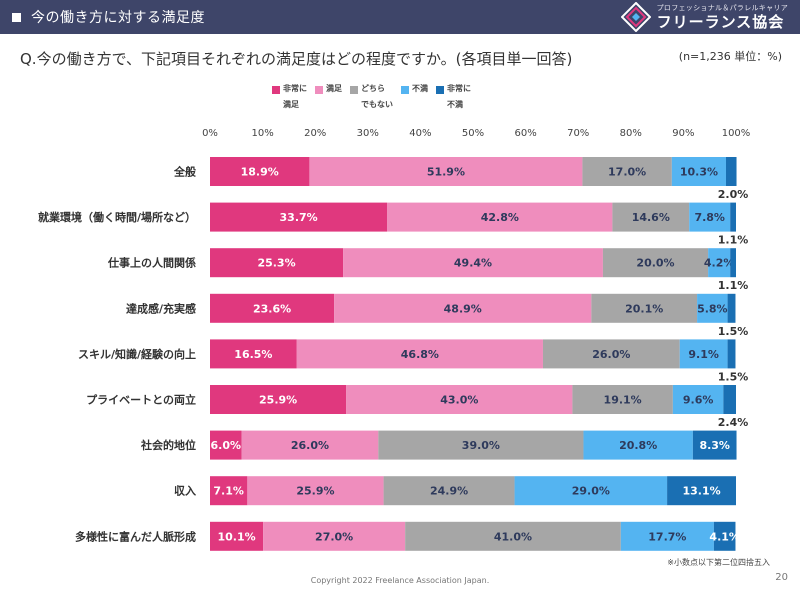 The width and height of the screenshot is (800, 589). I want to click on data-label: 20.8%, so click(638, 445).